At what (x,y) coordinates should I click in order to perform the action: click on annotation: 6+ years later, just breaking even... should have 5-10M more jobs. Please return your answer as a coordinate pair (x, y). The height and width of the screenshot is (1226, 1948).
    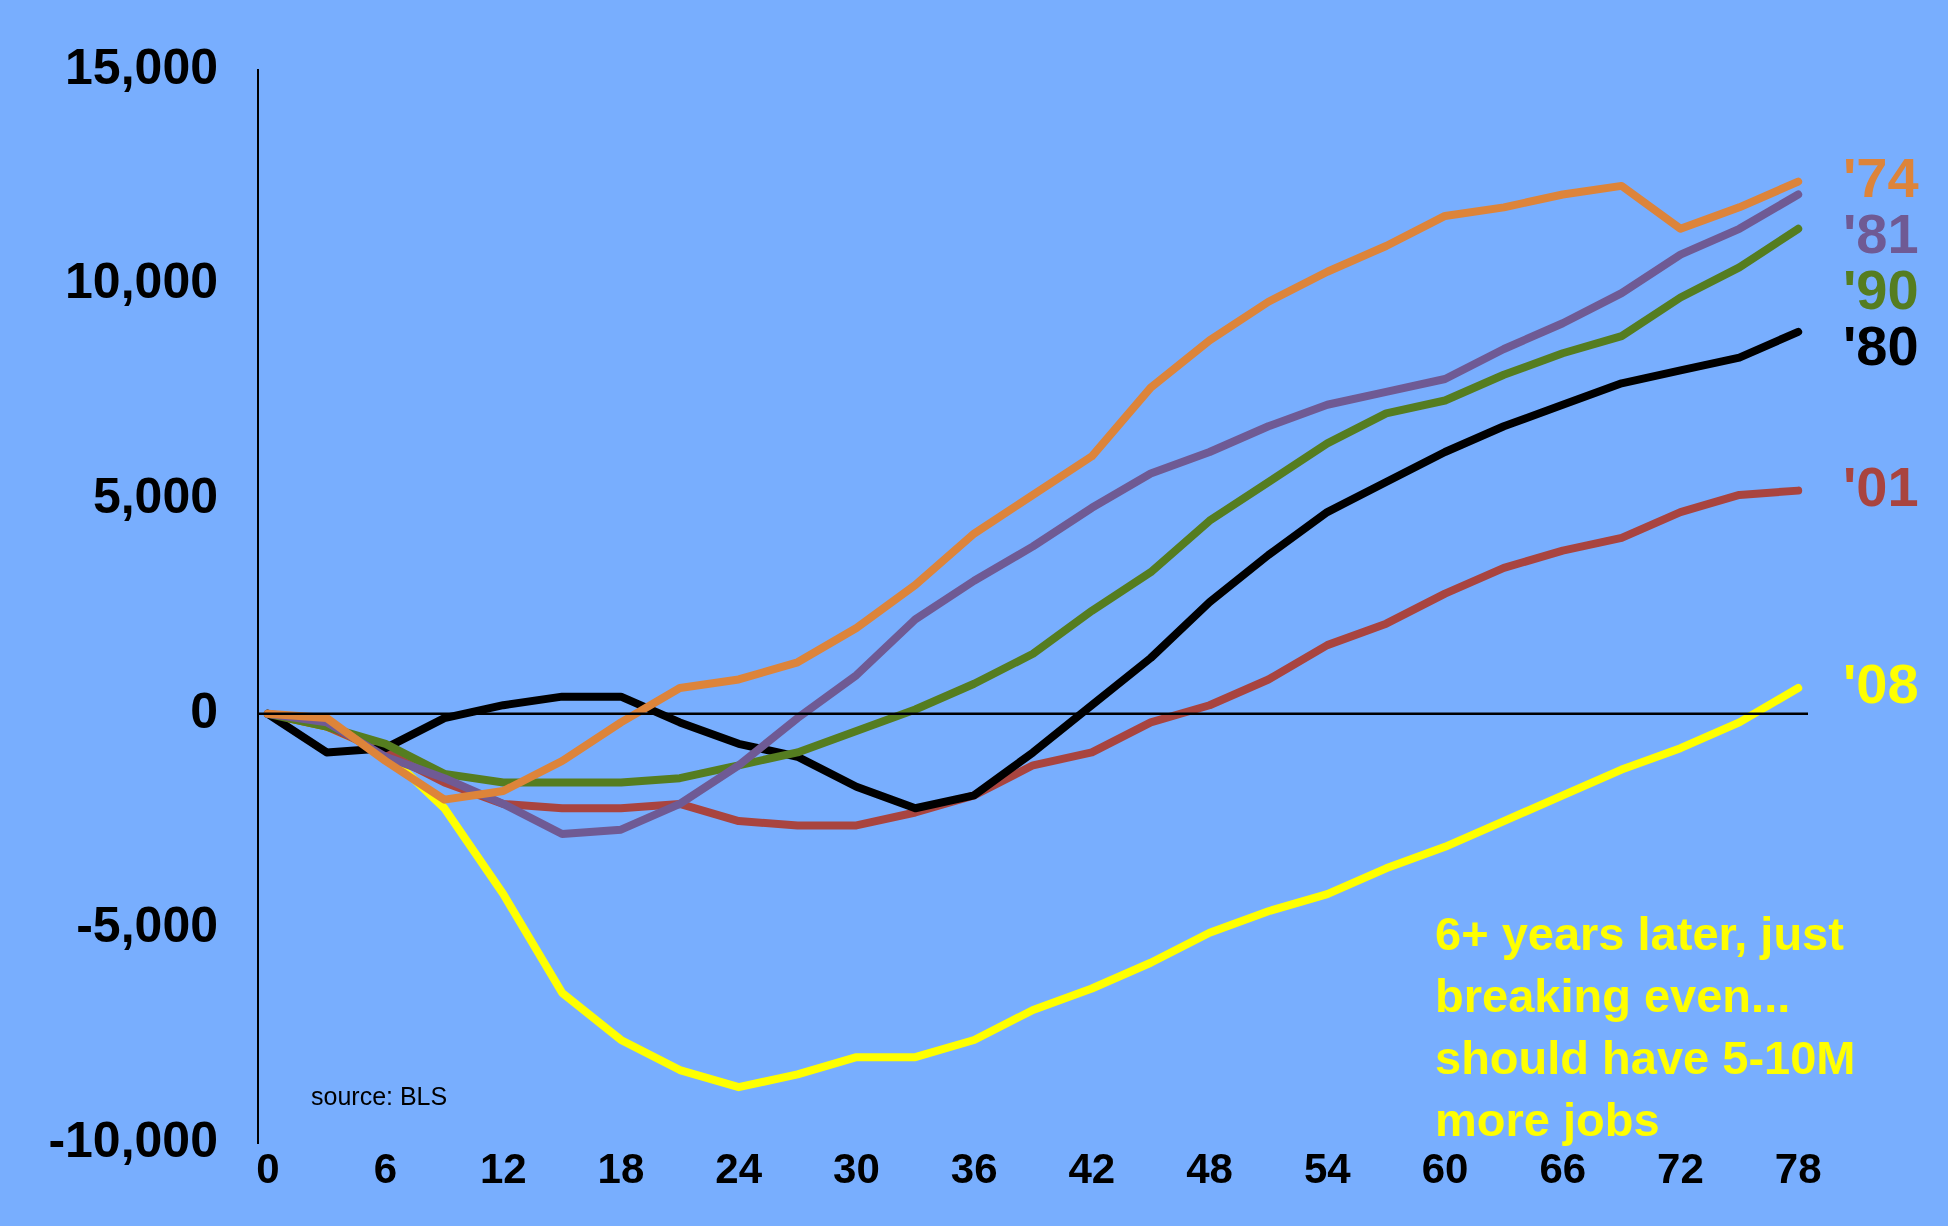
    Looking at the image, I should click on (1645, 1026).